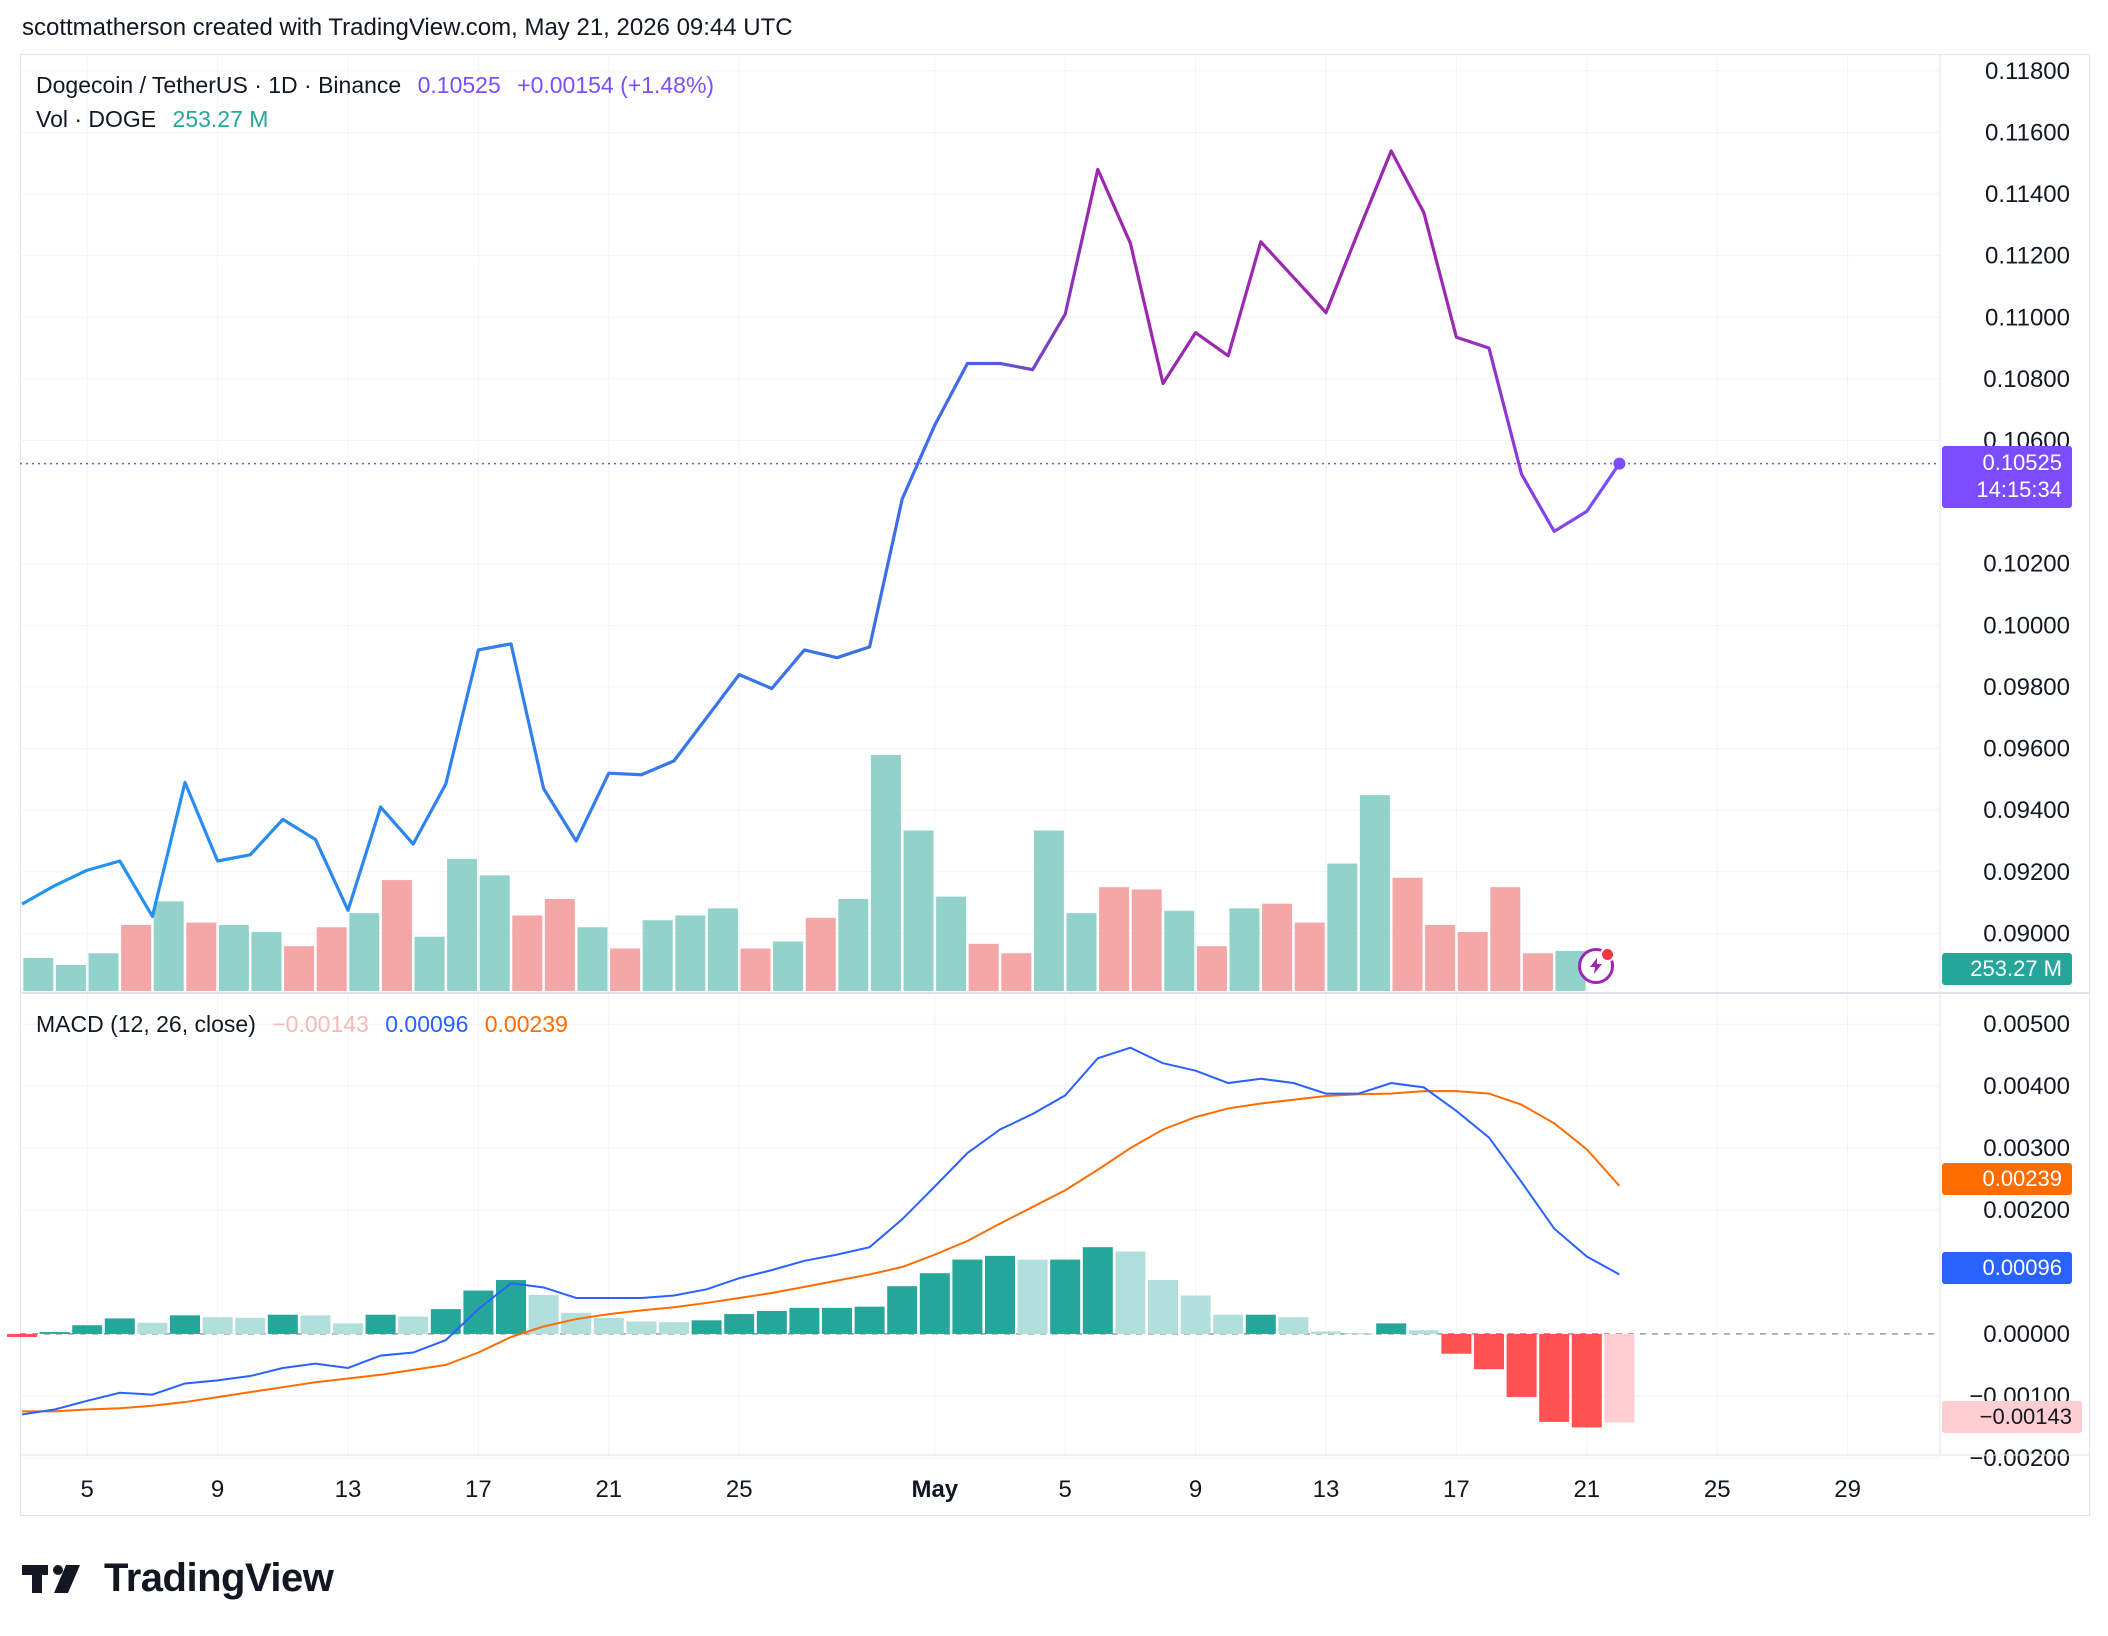  What do you see at coordinates (2019, 1458) in the screenshot?
I see `macd-axis-label: −0.00200` at bounding box center [2019, 1458].